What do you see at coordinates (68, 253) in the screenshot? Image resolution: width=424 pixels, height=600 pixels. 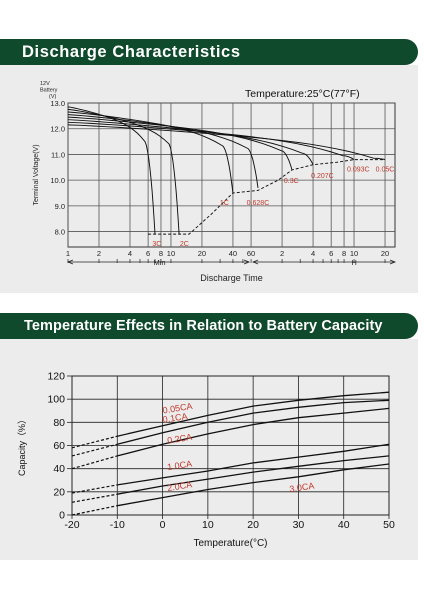 I see `x-tick-label-min: 1` at bounding box center [68, 253].